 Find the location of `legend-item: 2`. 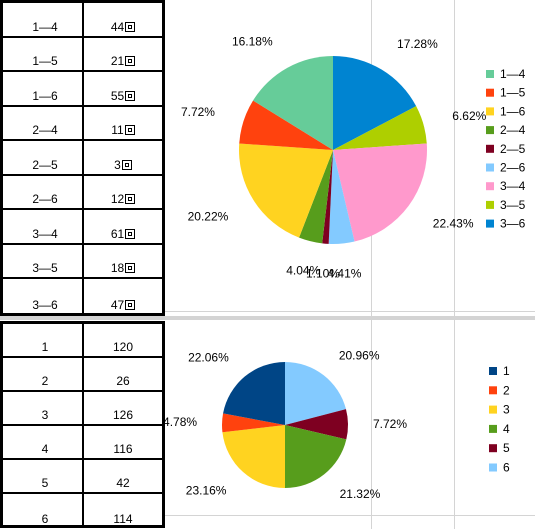

legend-item: 2 is located at coordinates (499, 390).